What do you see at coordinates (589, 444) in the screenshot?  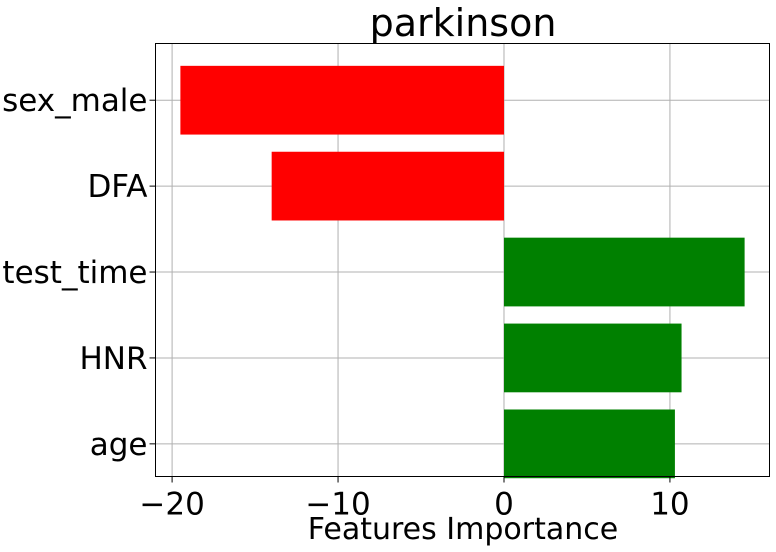 I see `bar-age` at bounding box center [589, 444].